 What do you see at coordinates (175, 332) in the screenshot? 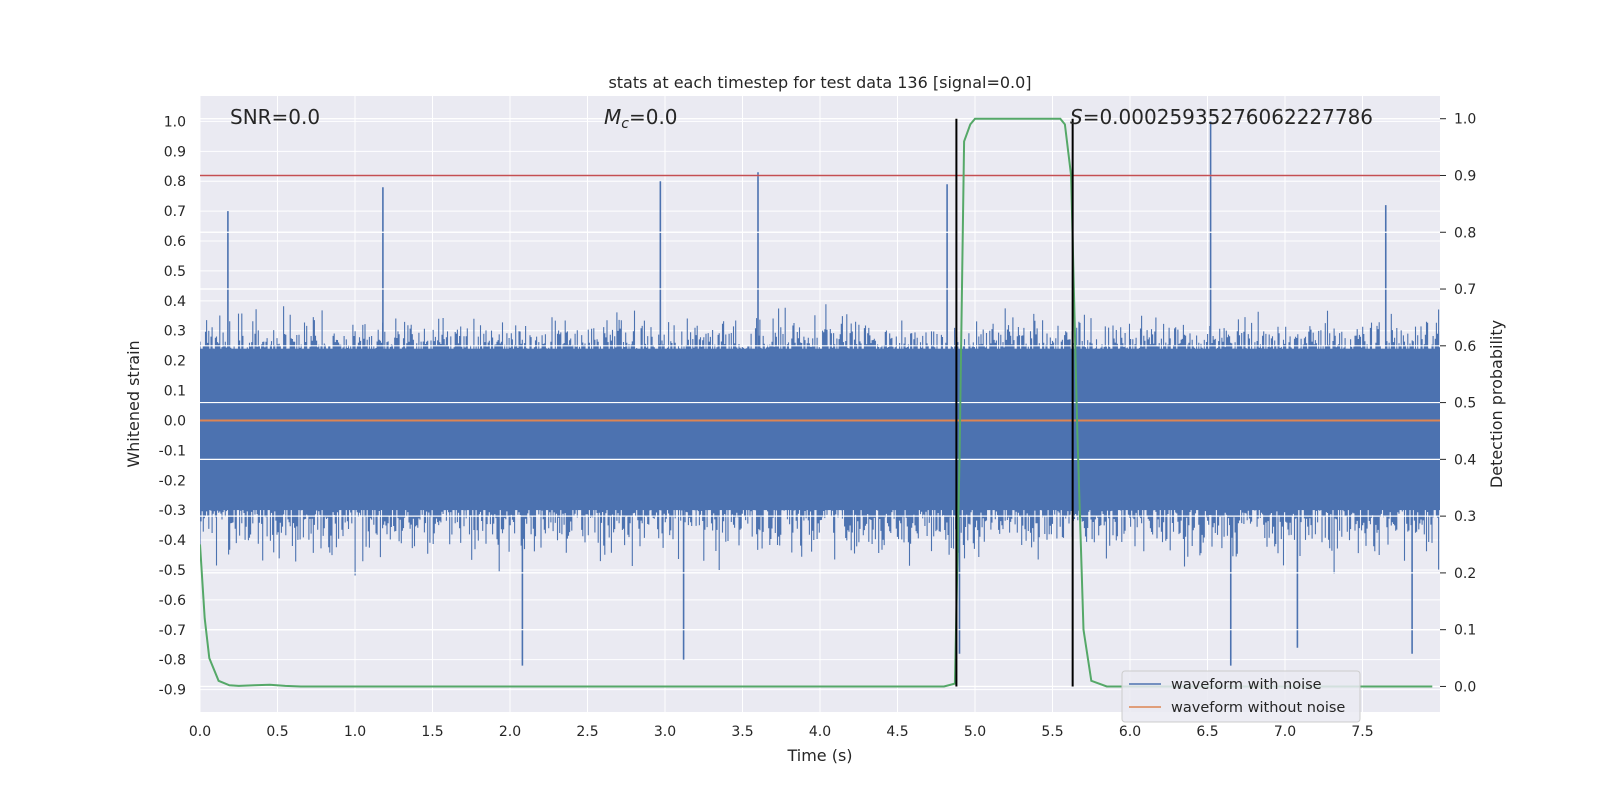
I see `y-tick-label-left: 0.3` at bounding box center [175, 332].